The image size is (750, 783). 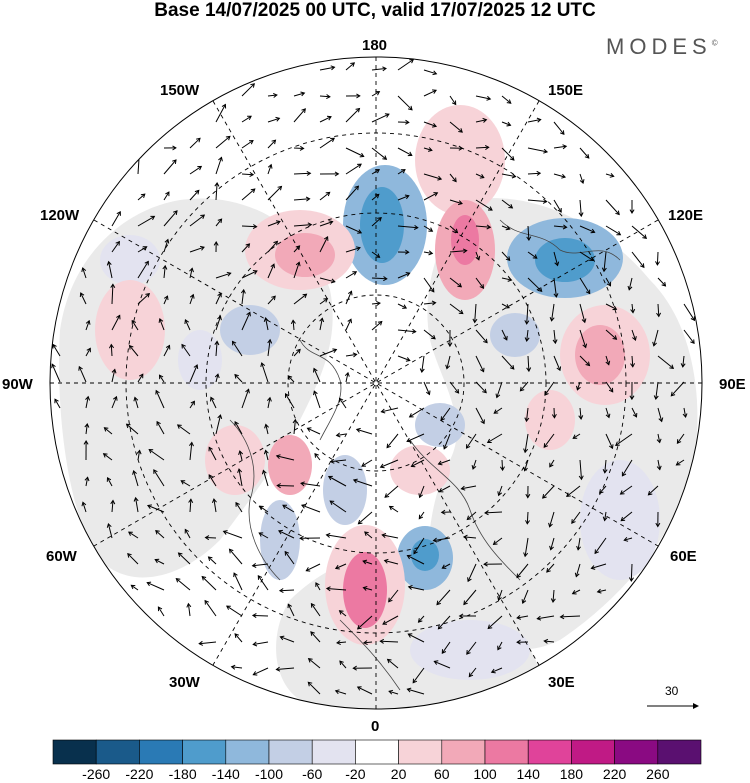 I want to click on lon-label-30w: 30W, so click(x=184, y=682).